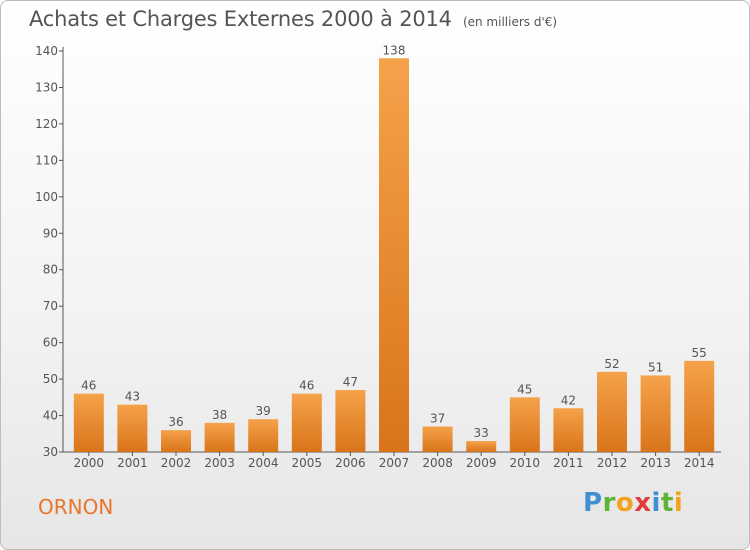 Image resolution: width=750 pixels, height=550 pixels. What do you see at coordinates (46, 124) in the screenshot?
I see `y-tick-label: 120` at bounding box center [46, 124].